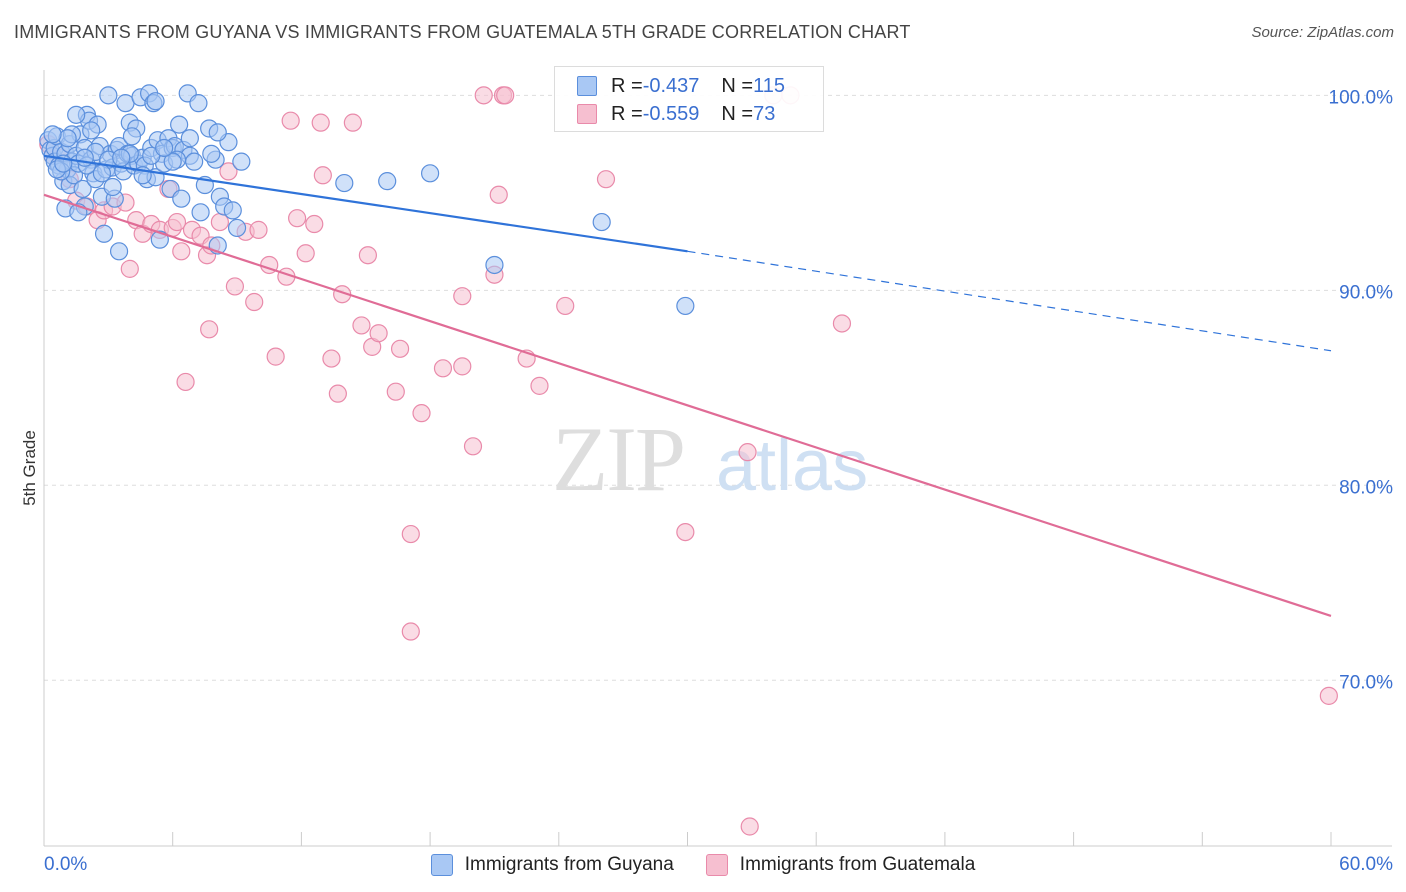 The height and width of the screenshot is (892, 1406). What do you see at coordinates (365, 203) in the screenshot?
I see `guyana-trend-line` at bounding box center [365, 203].